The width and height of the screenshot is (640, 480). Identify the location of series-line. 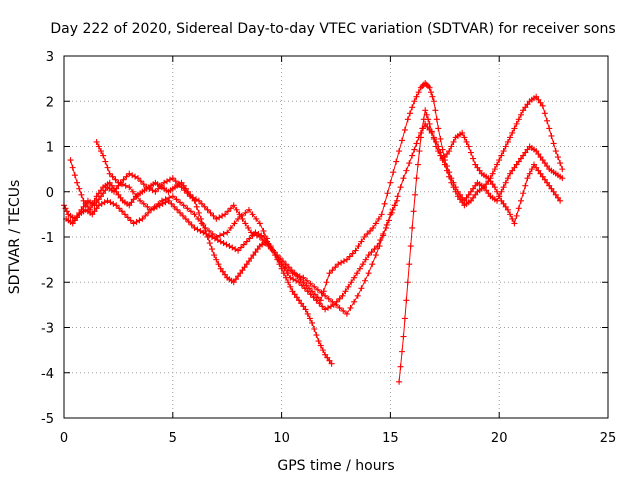
(479, 245).